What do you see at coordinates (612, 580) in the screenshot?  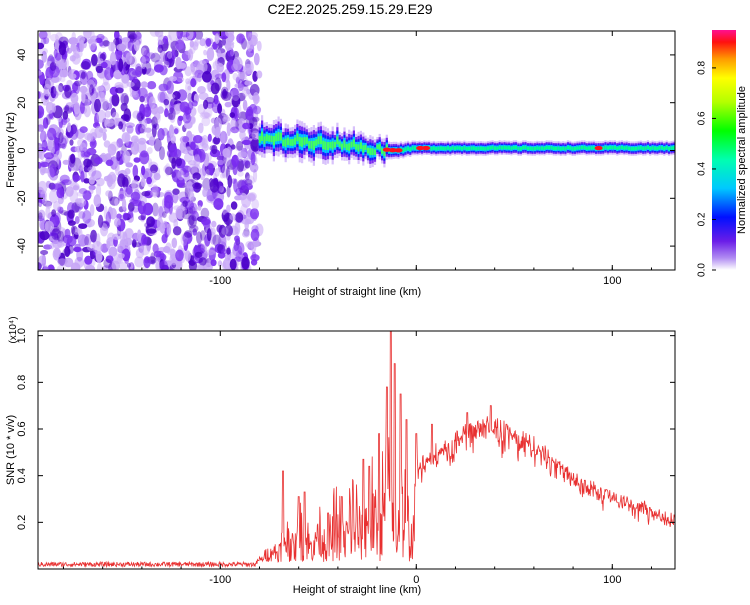 I see `x-tick-label: 100` at bounding box center [612, 580].